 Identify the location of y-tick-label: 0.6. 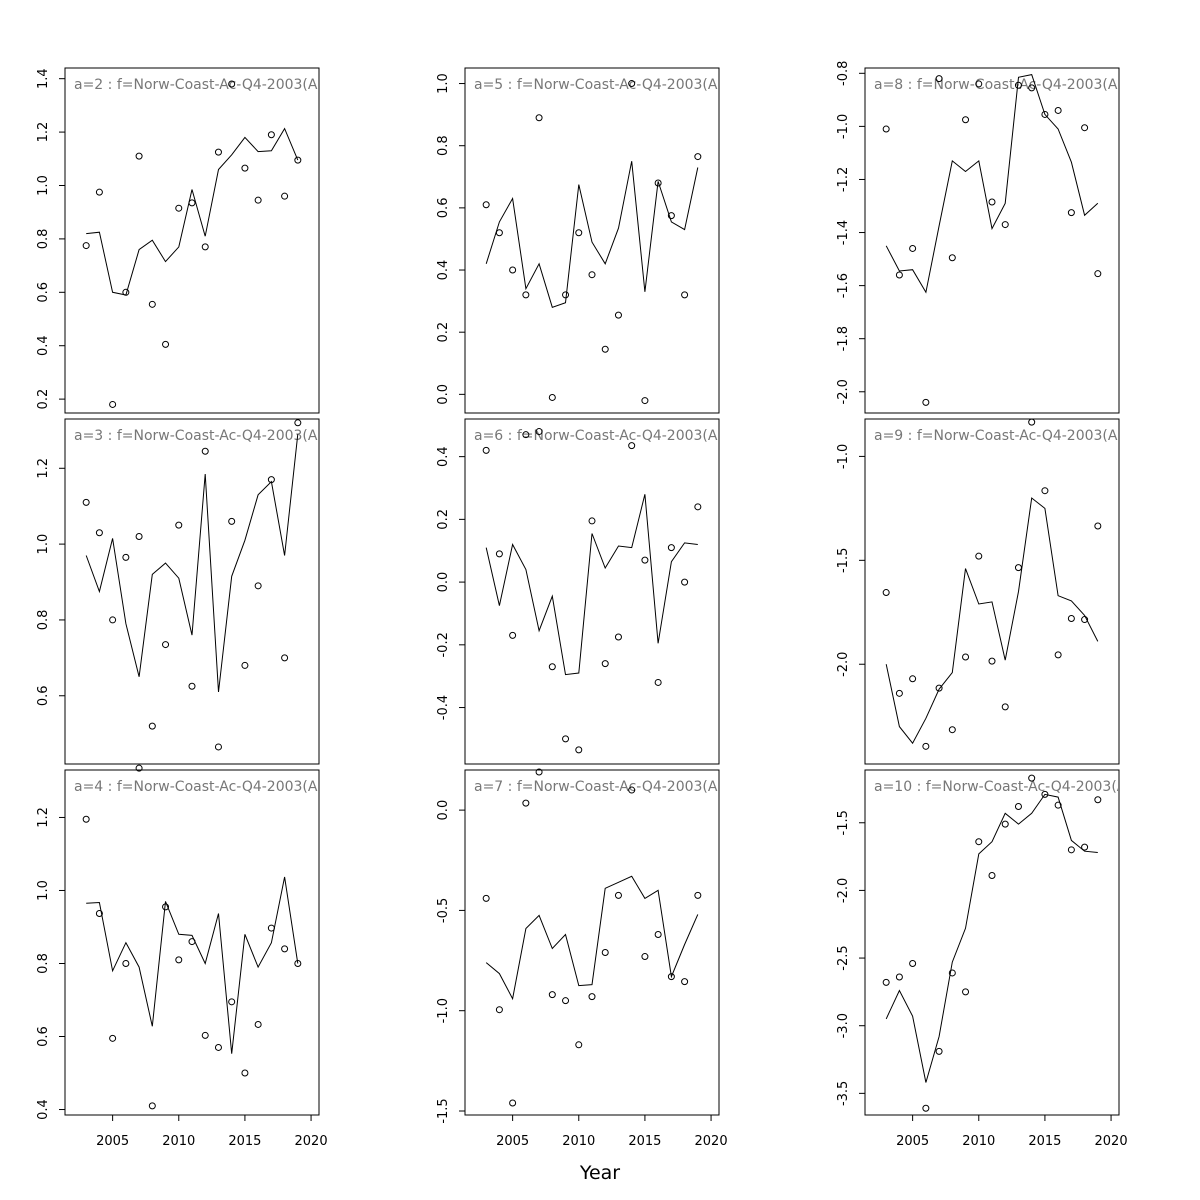
(43, 695).